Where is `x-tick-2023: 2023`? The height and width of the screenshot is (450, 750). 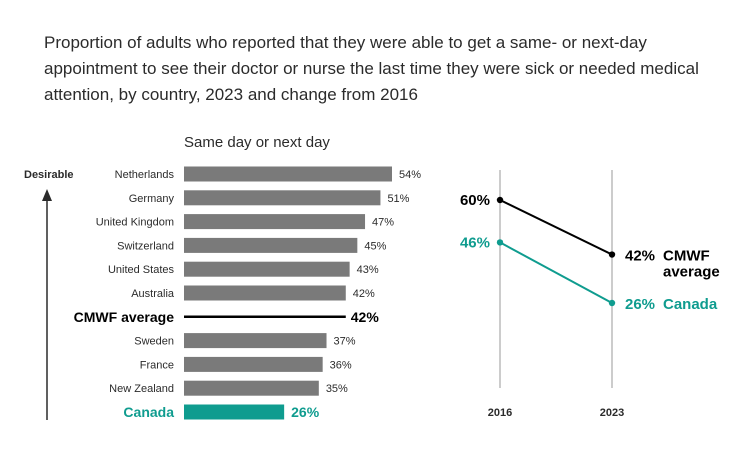
x-tick-2023: 2023 is located at coordinates (612, 413).